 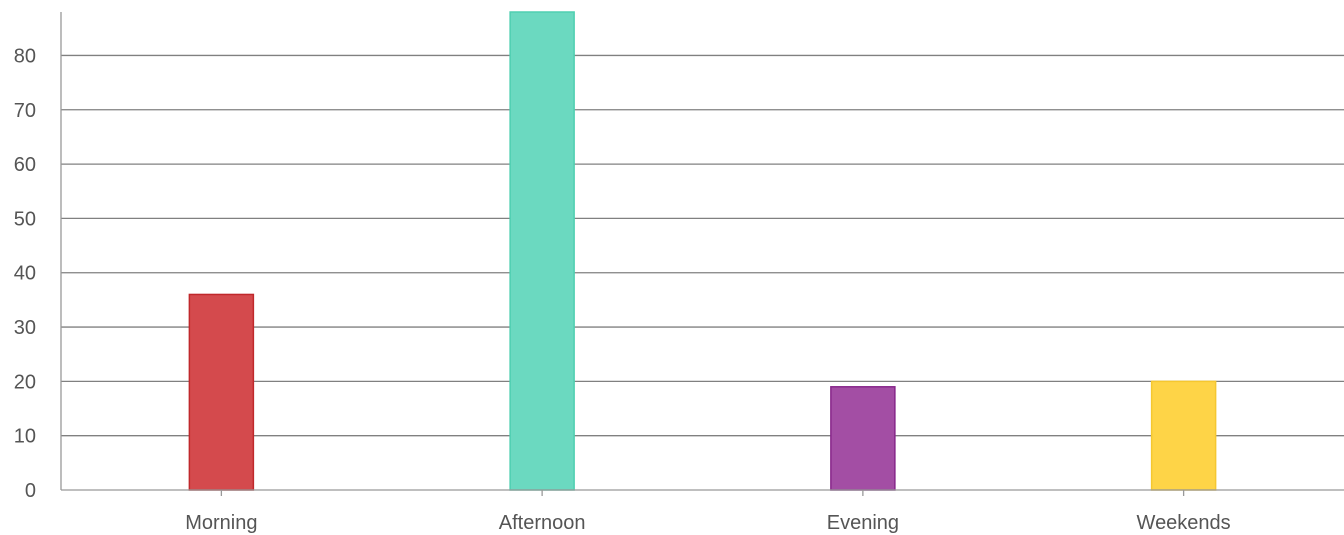 I want to click on x-axis-category-labels: Morning Afternoon Evening Weekends, so click(x=707, y=523).